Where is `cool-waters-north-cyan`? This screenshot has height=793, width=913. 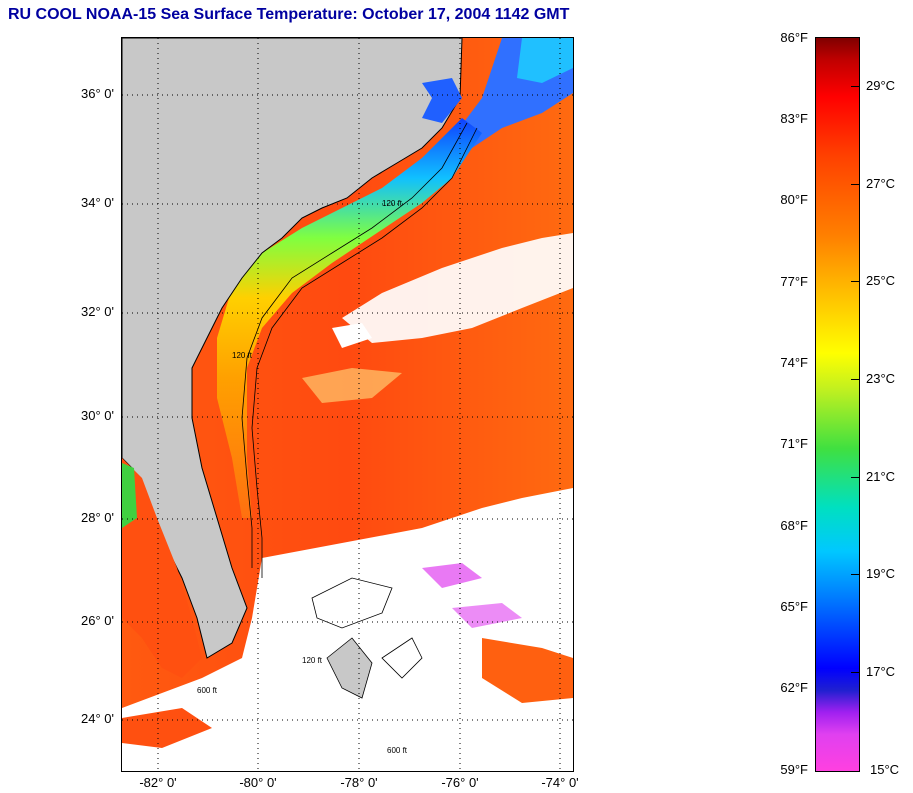
cool-waters-north-cyan is located at coordinates (545, 60).